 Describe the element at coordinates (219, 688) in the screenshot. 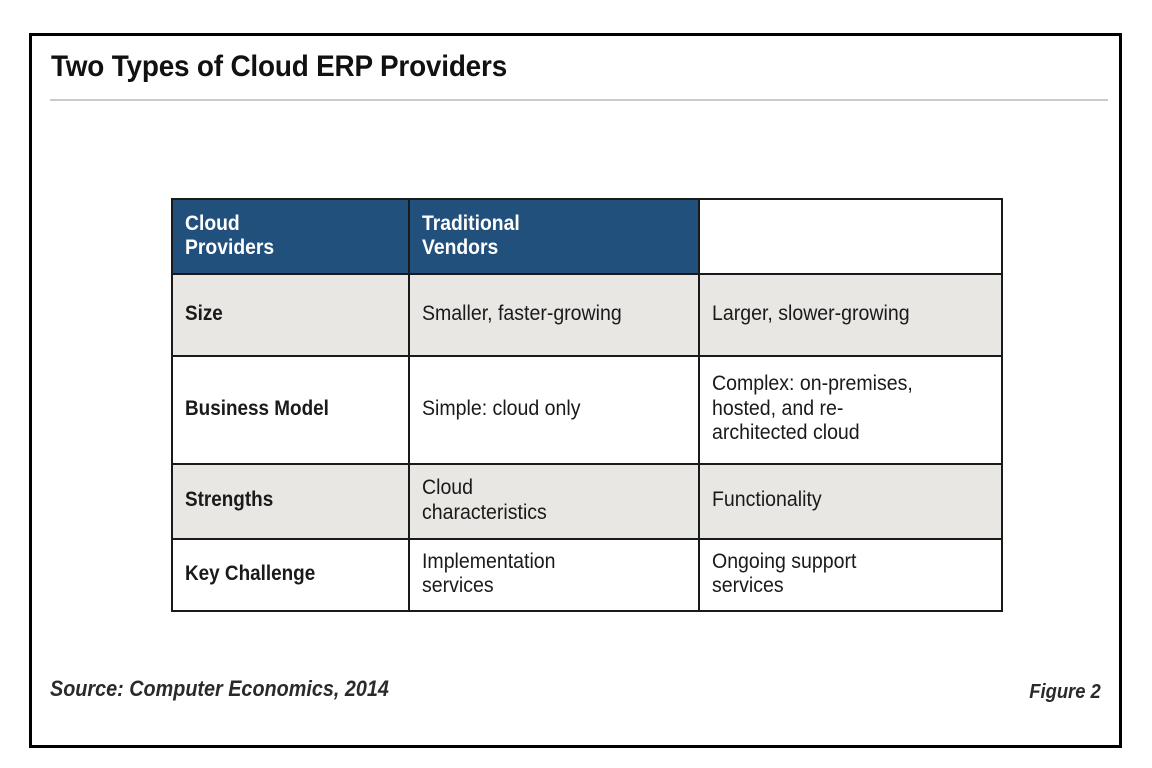

I see `source-note: Source: Computer Economics, 2014` at that location.